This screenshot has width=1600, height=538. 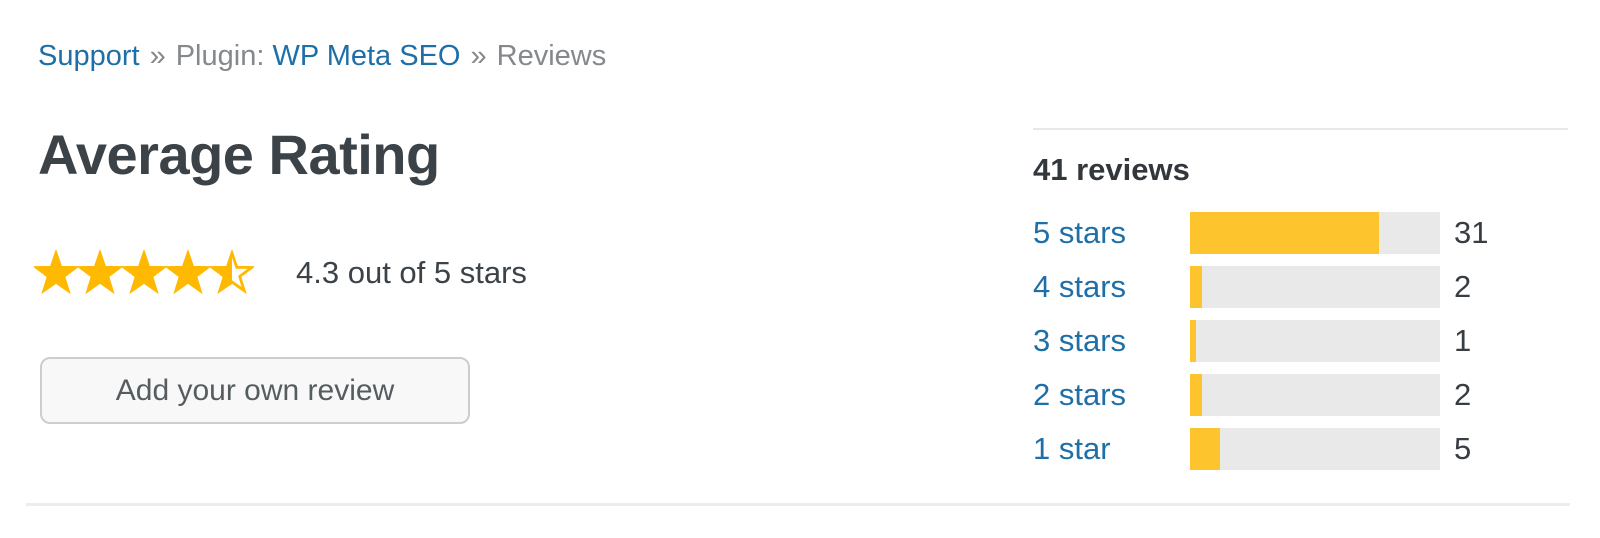 What do you see at coordinates (220, 56) in the screenshot?
I see `breadcrumb-plugin-prefix: Plugin:` at bounding box center [220, 56].